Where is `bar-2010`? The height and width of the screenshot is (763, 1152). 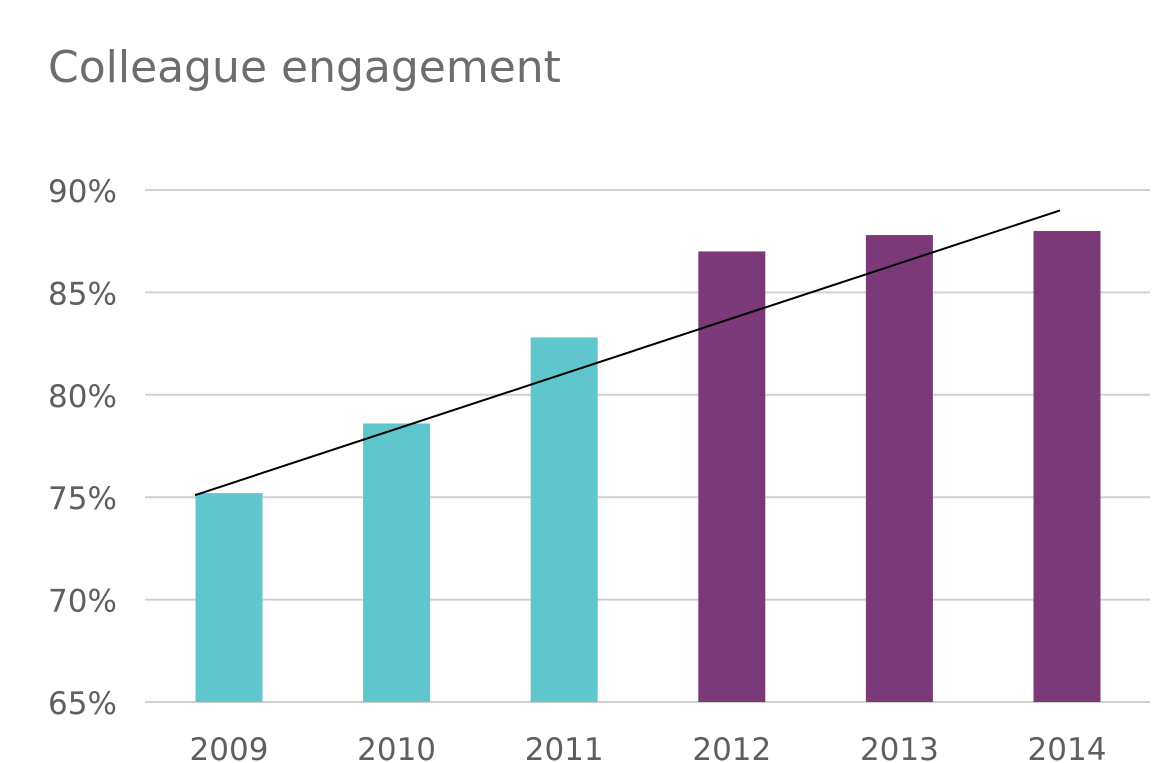
bar-2010 is located at coordinates (397, 562).